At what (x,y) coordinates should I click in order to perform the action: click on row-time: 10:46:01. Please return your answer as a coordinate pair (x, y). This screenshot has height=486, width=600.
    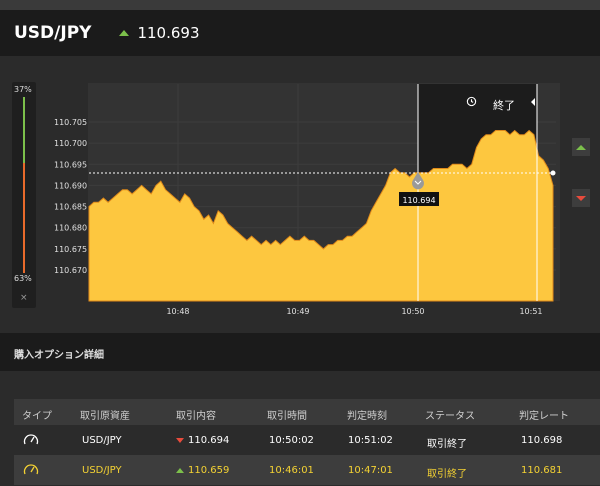
    Looking at the image, I should click on (291, 470).